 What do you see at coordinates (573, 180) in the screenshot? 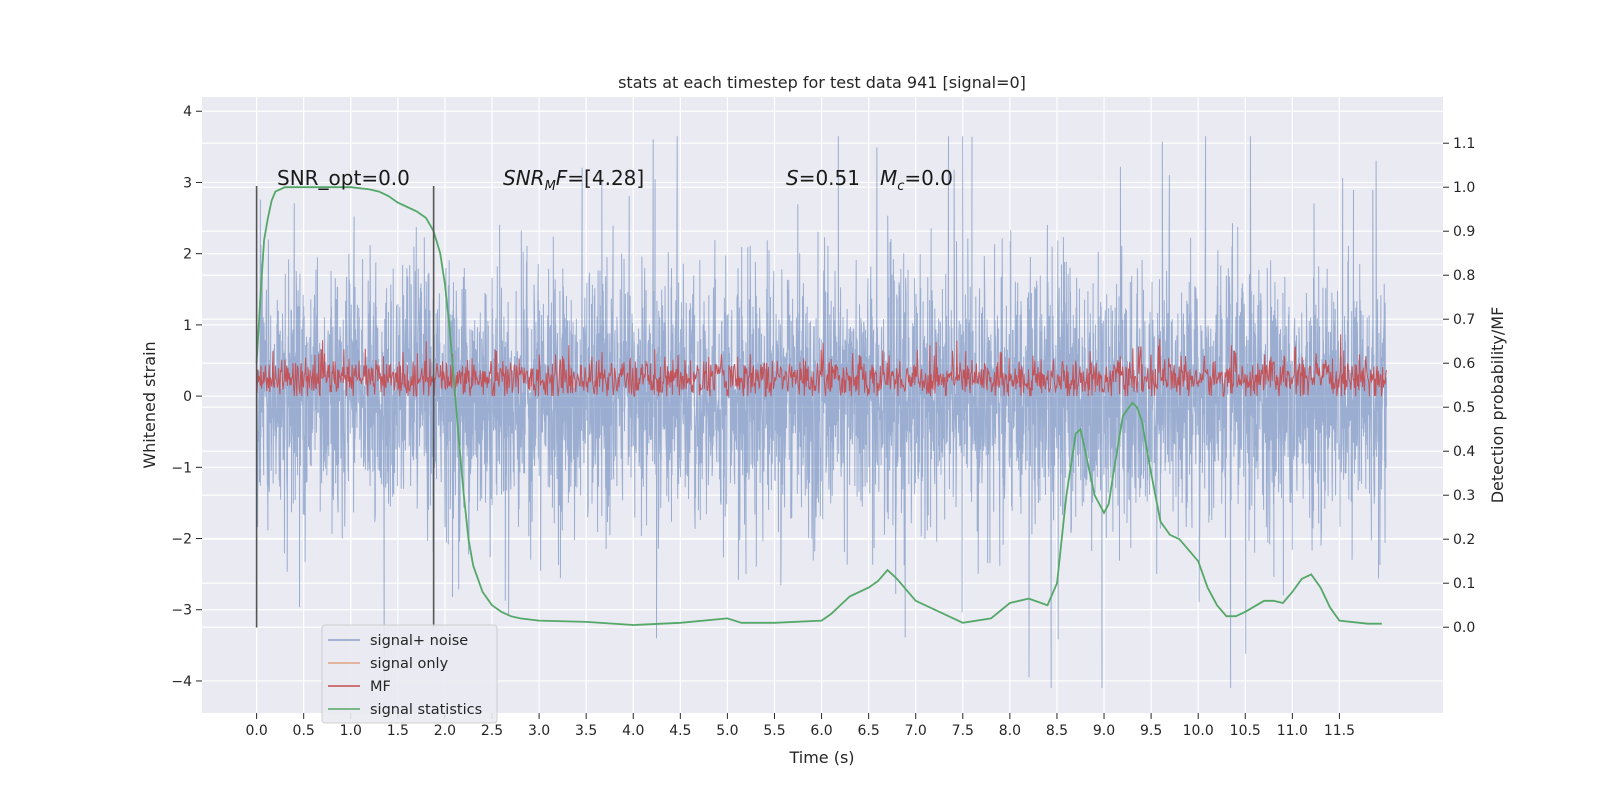
I see `annotation-snr-mf: SNRMF=[4.28]` at bounding box center [573, 180].